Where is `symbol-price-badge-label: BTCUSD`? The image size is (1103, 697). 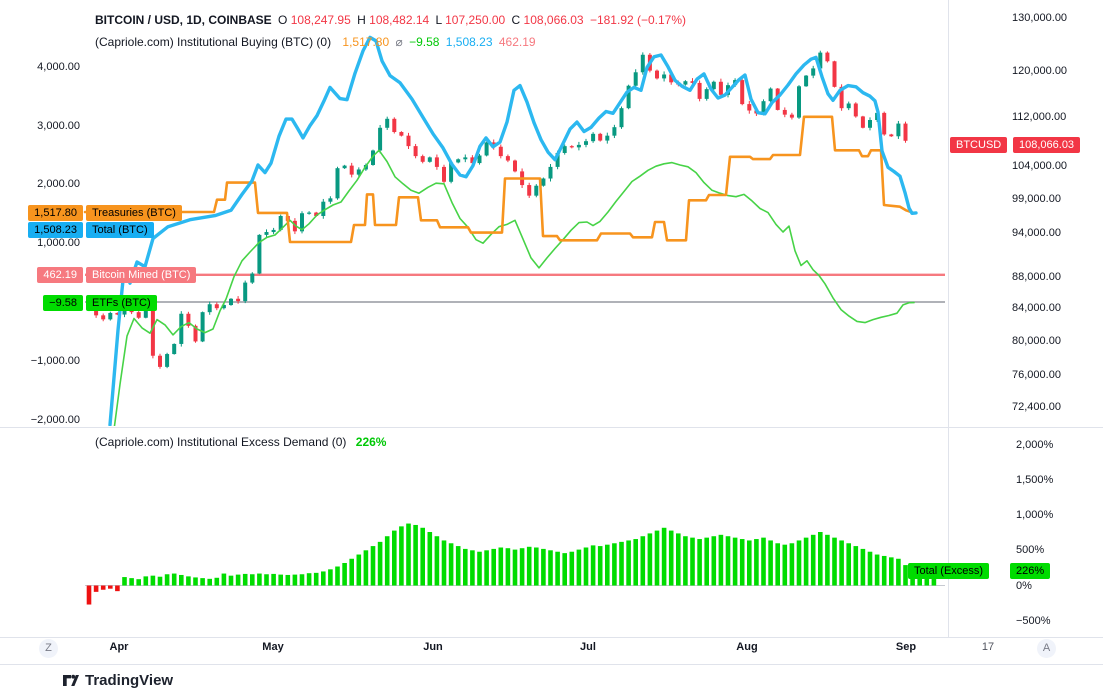
symbol-price-badge-label: BTCUSD is located at coordinates (979, 145).